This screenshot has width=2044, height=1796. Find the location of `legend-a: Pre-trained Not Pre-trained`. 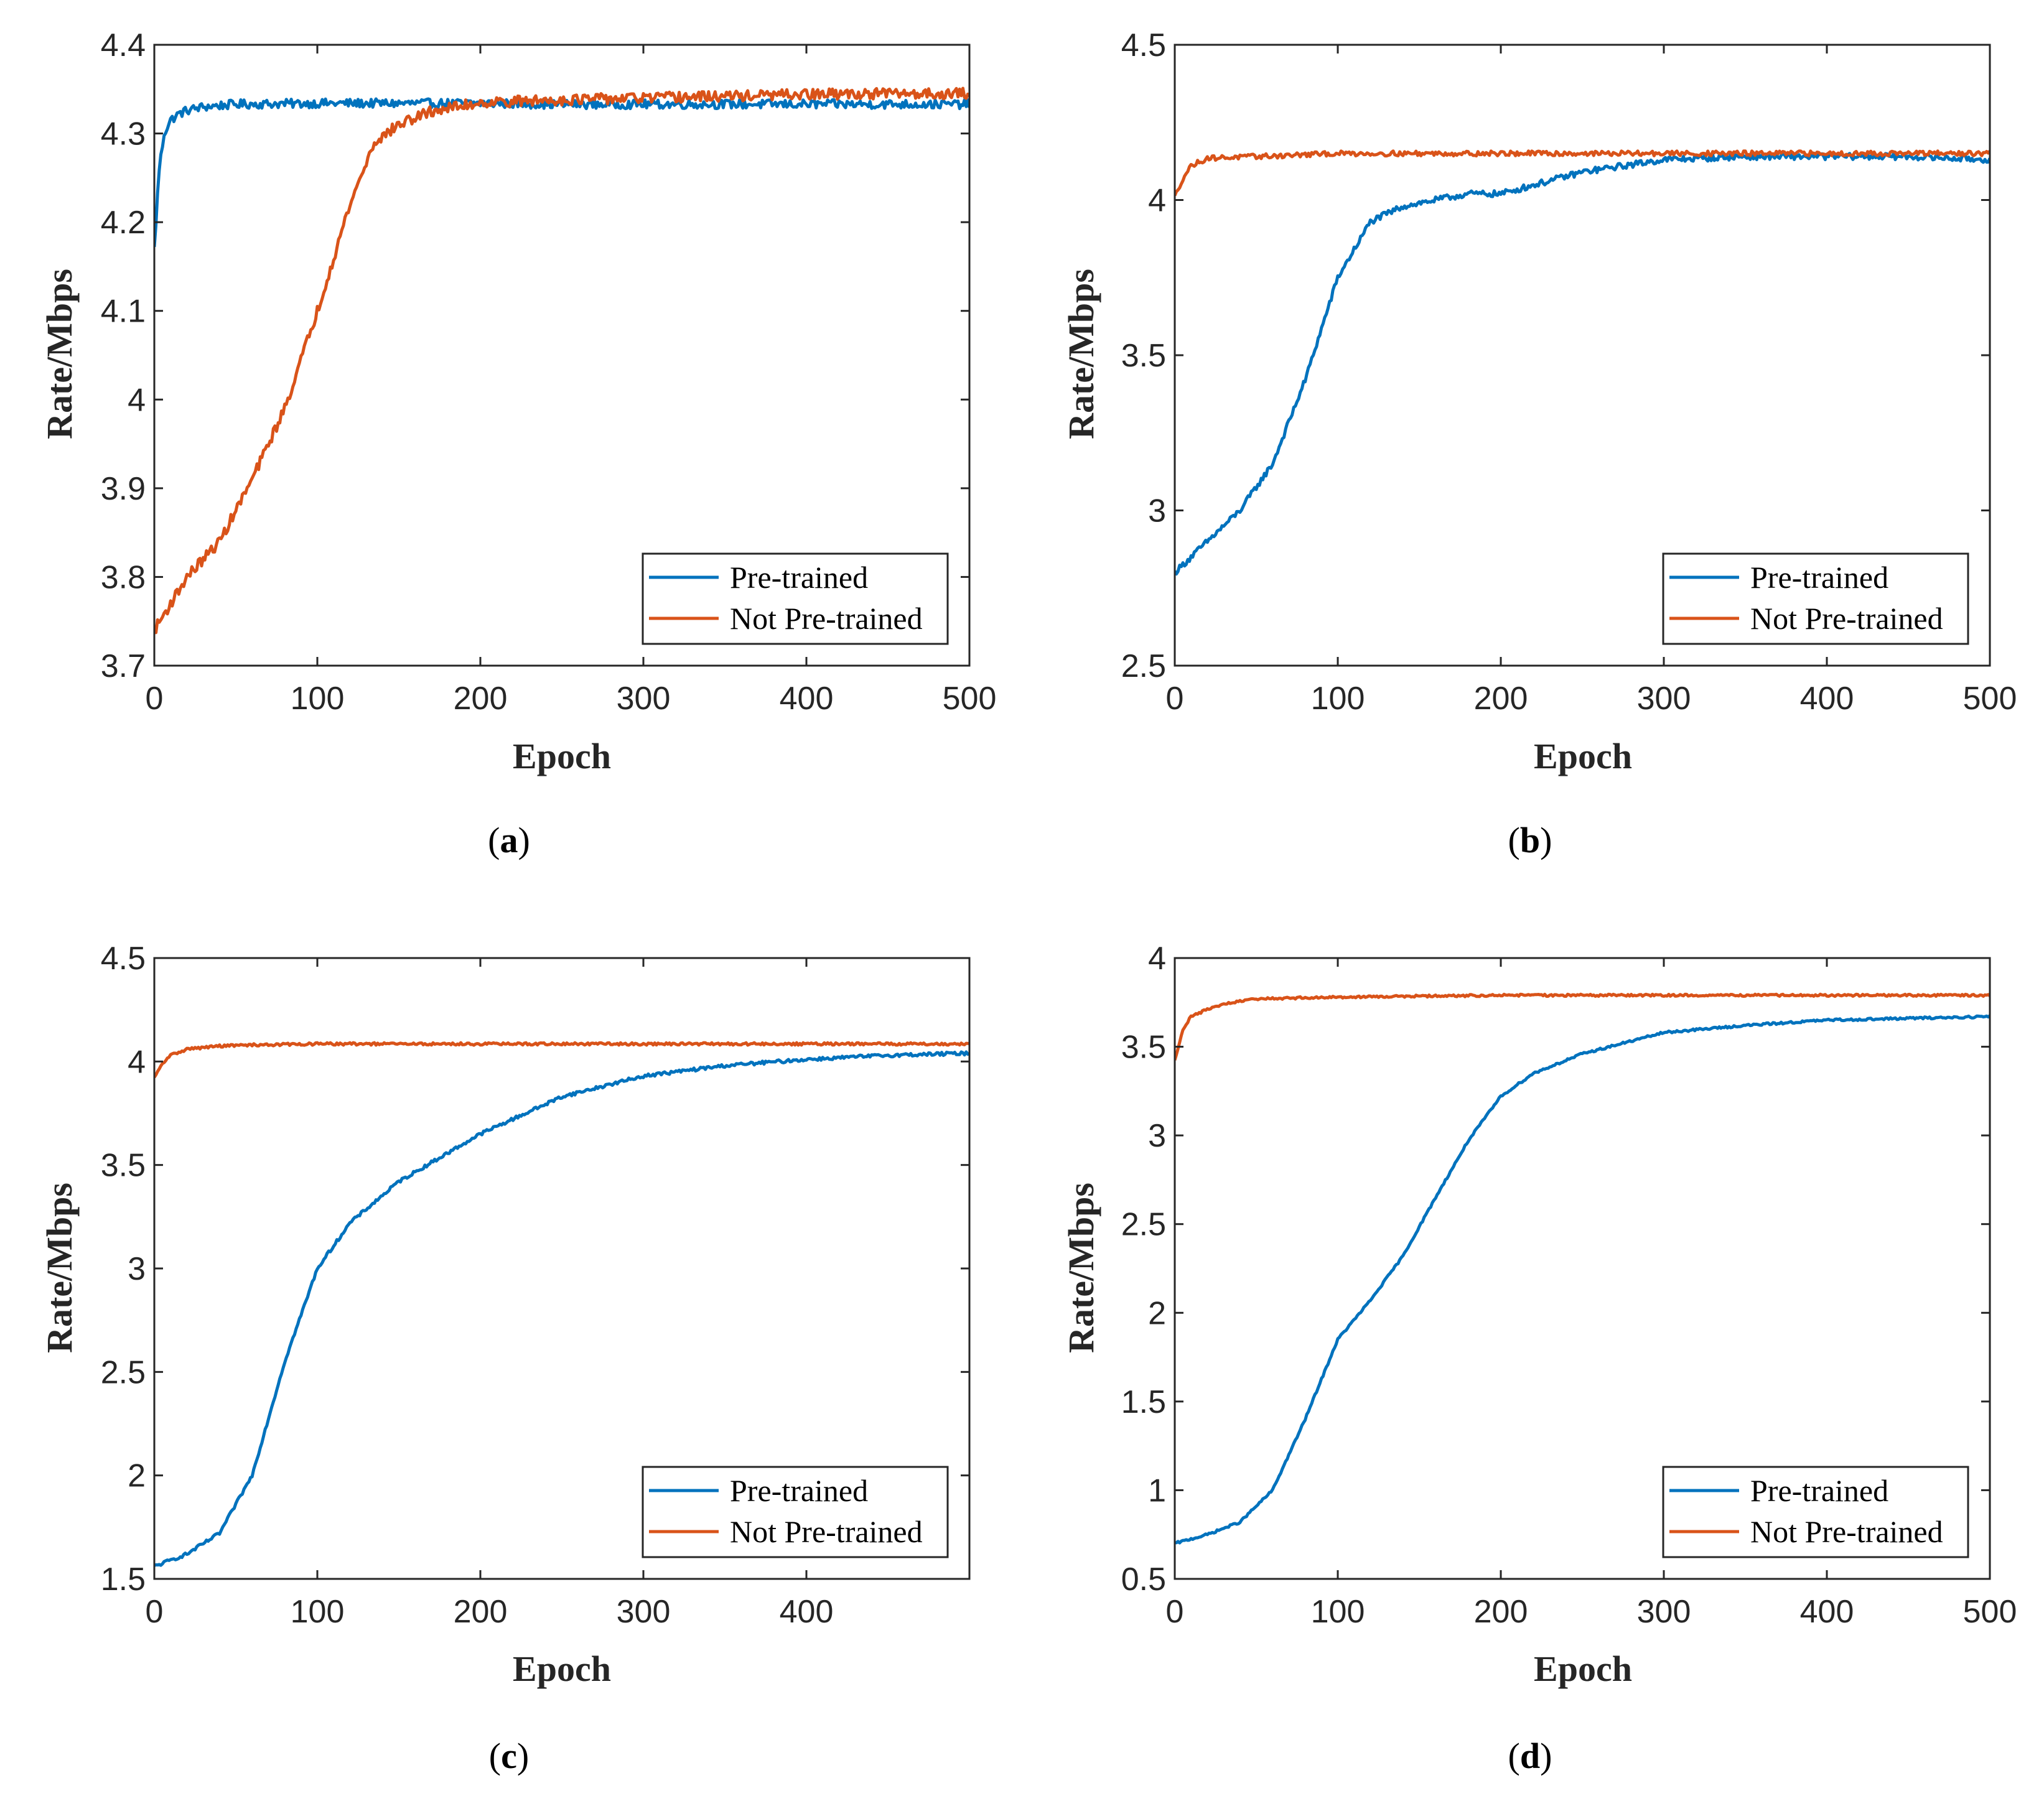

legend-a: Pre-trained Not Pre-trained is located at coordinates (795, 599).